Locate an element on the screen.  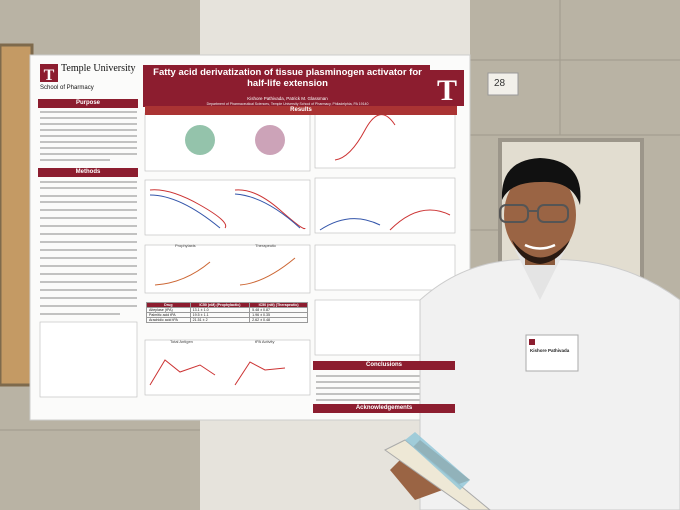
table-cell: 2.62 ± 0.48 is located at coordinates (278, 320).